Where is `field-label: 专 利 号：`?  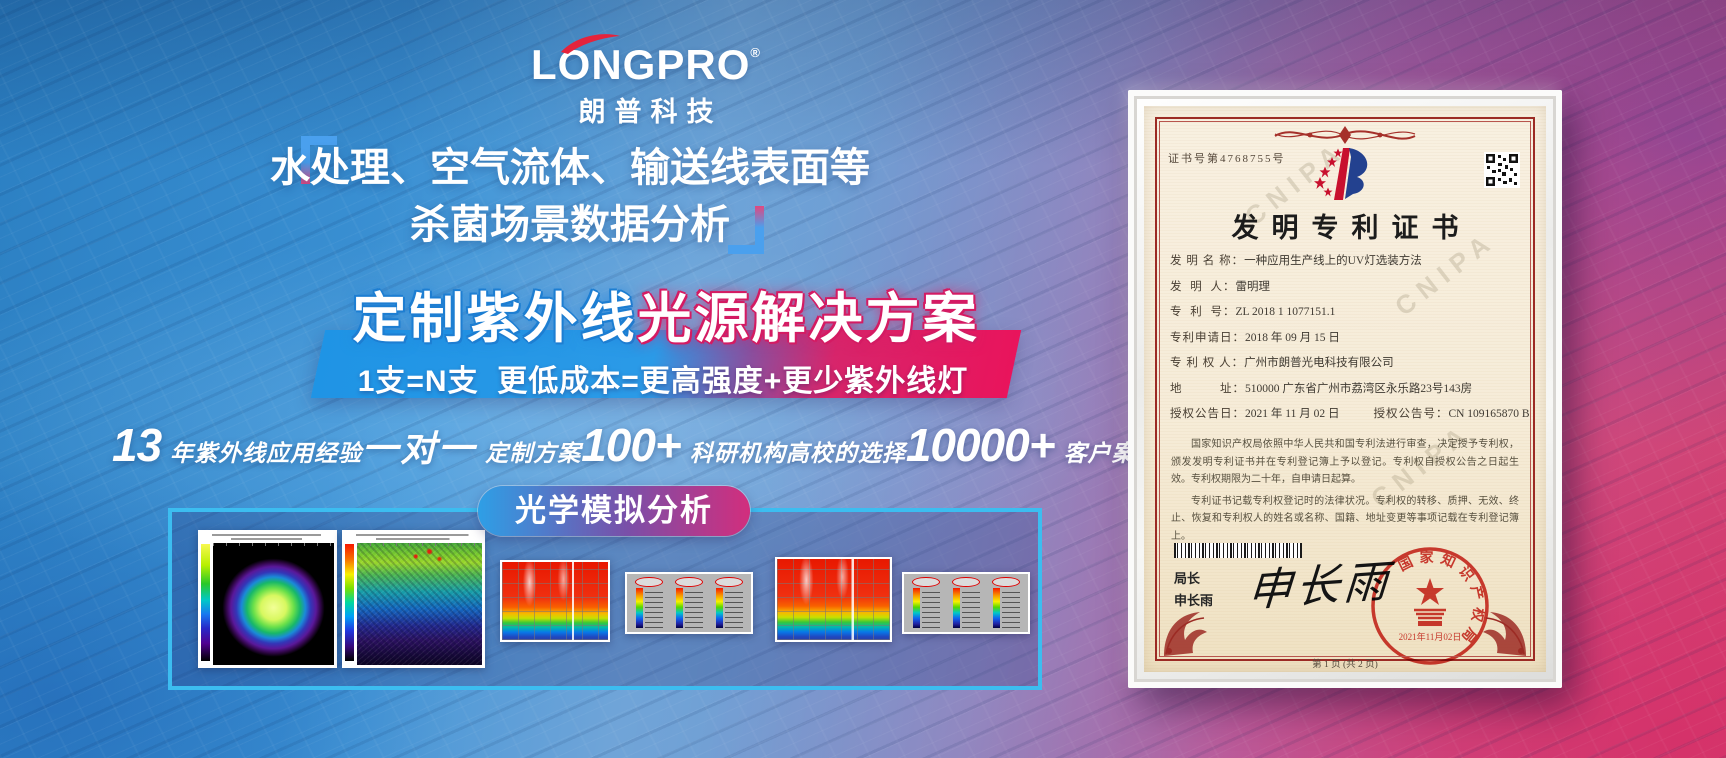
field-label: 专 利 号： is located at coordinates (1203, 312).